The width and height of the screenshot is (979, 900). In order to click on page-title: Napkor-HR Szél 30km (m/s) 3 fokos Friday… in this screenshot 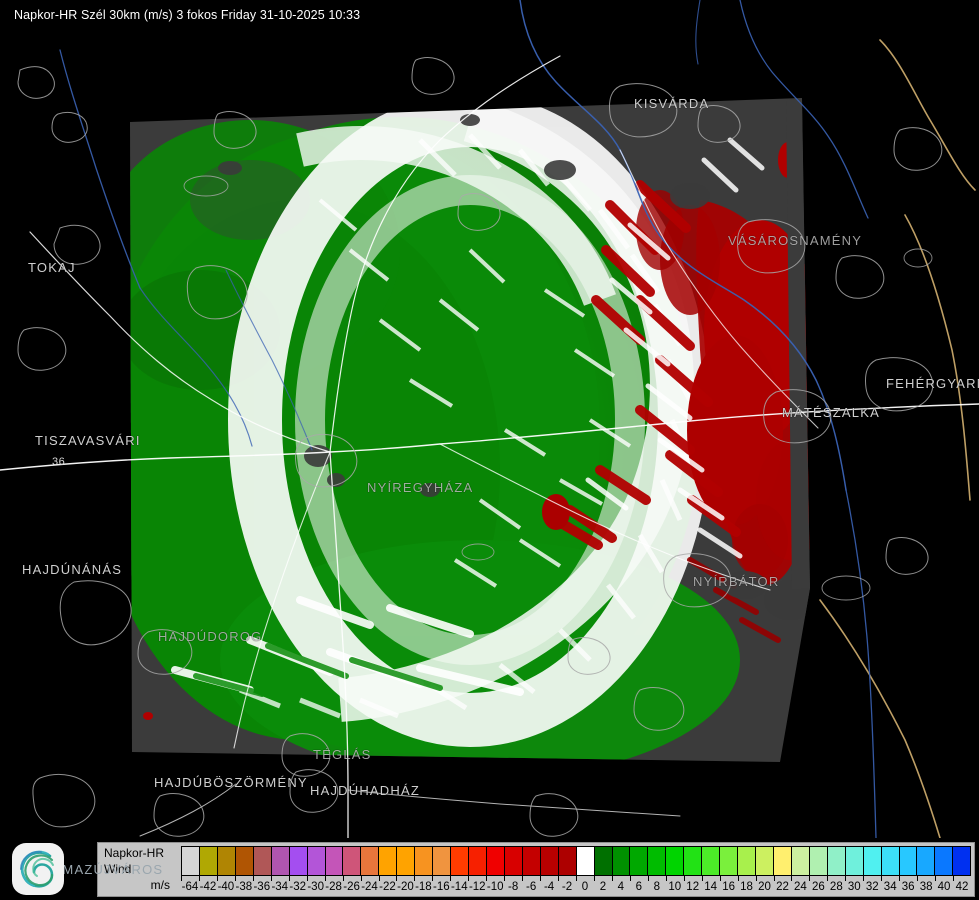, I will do `click(187, 15)`.